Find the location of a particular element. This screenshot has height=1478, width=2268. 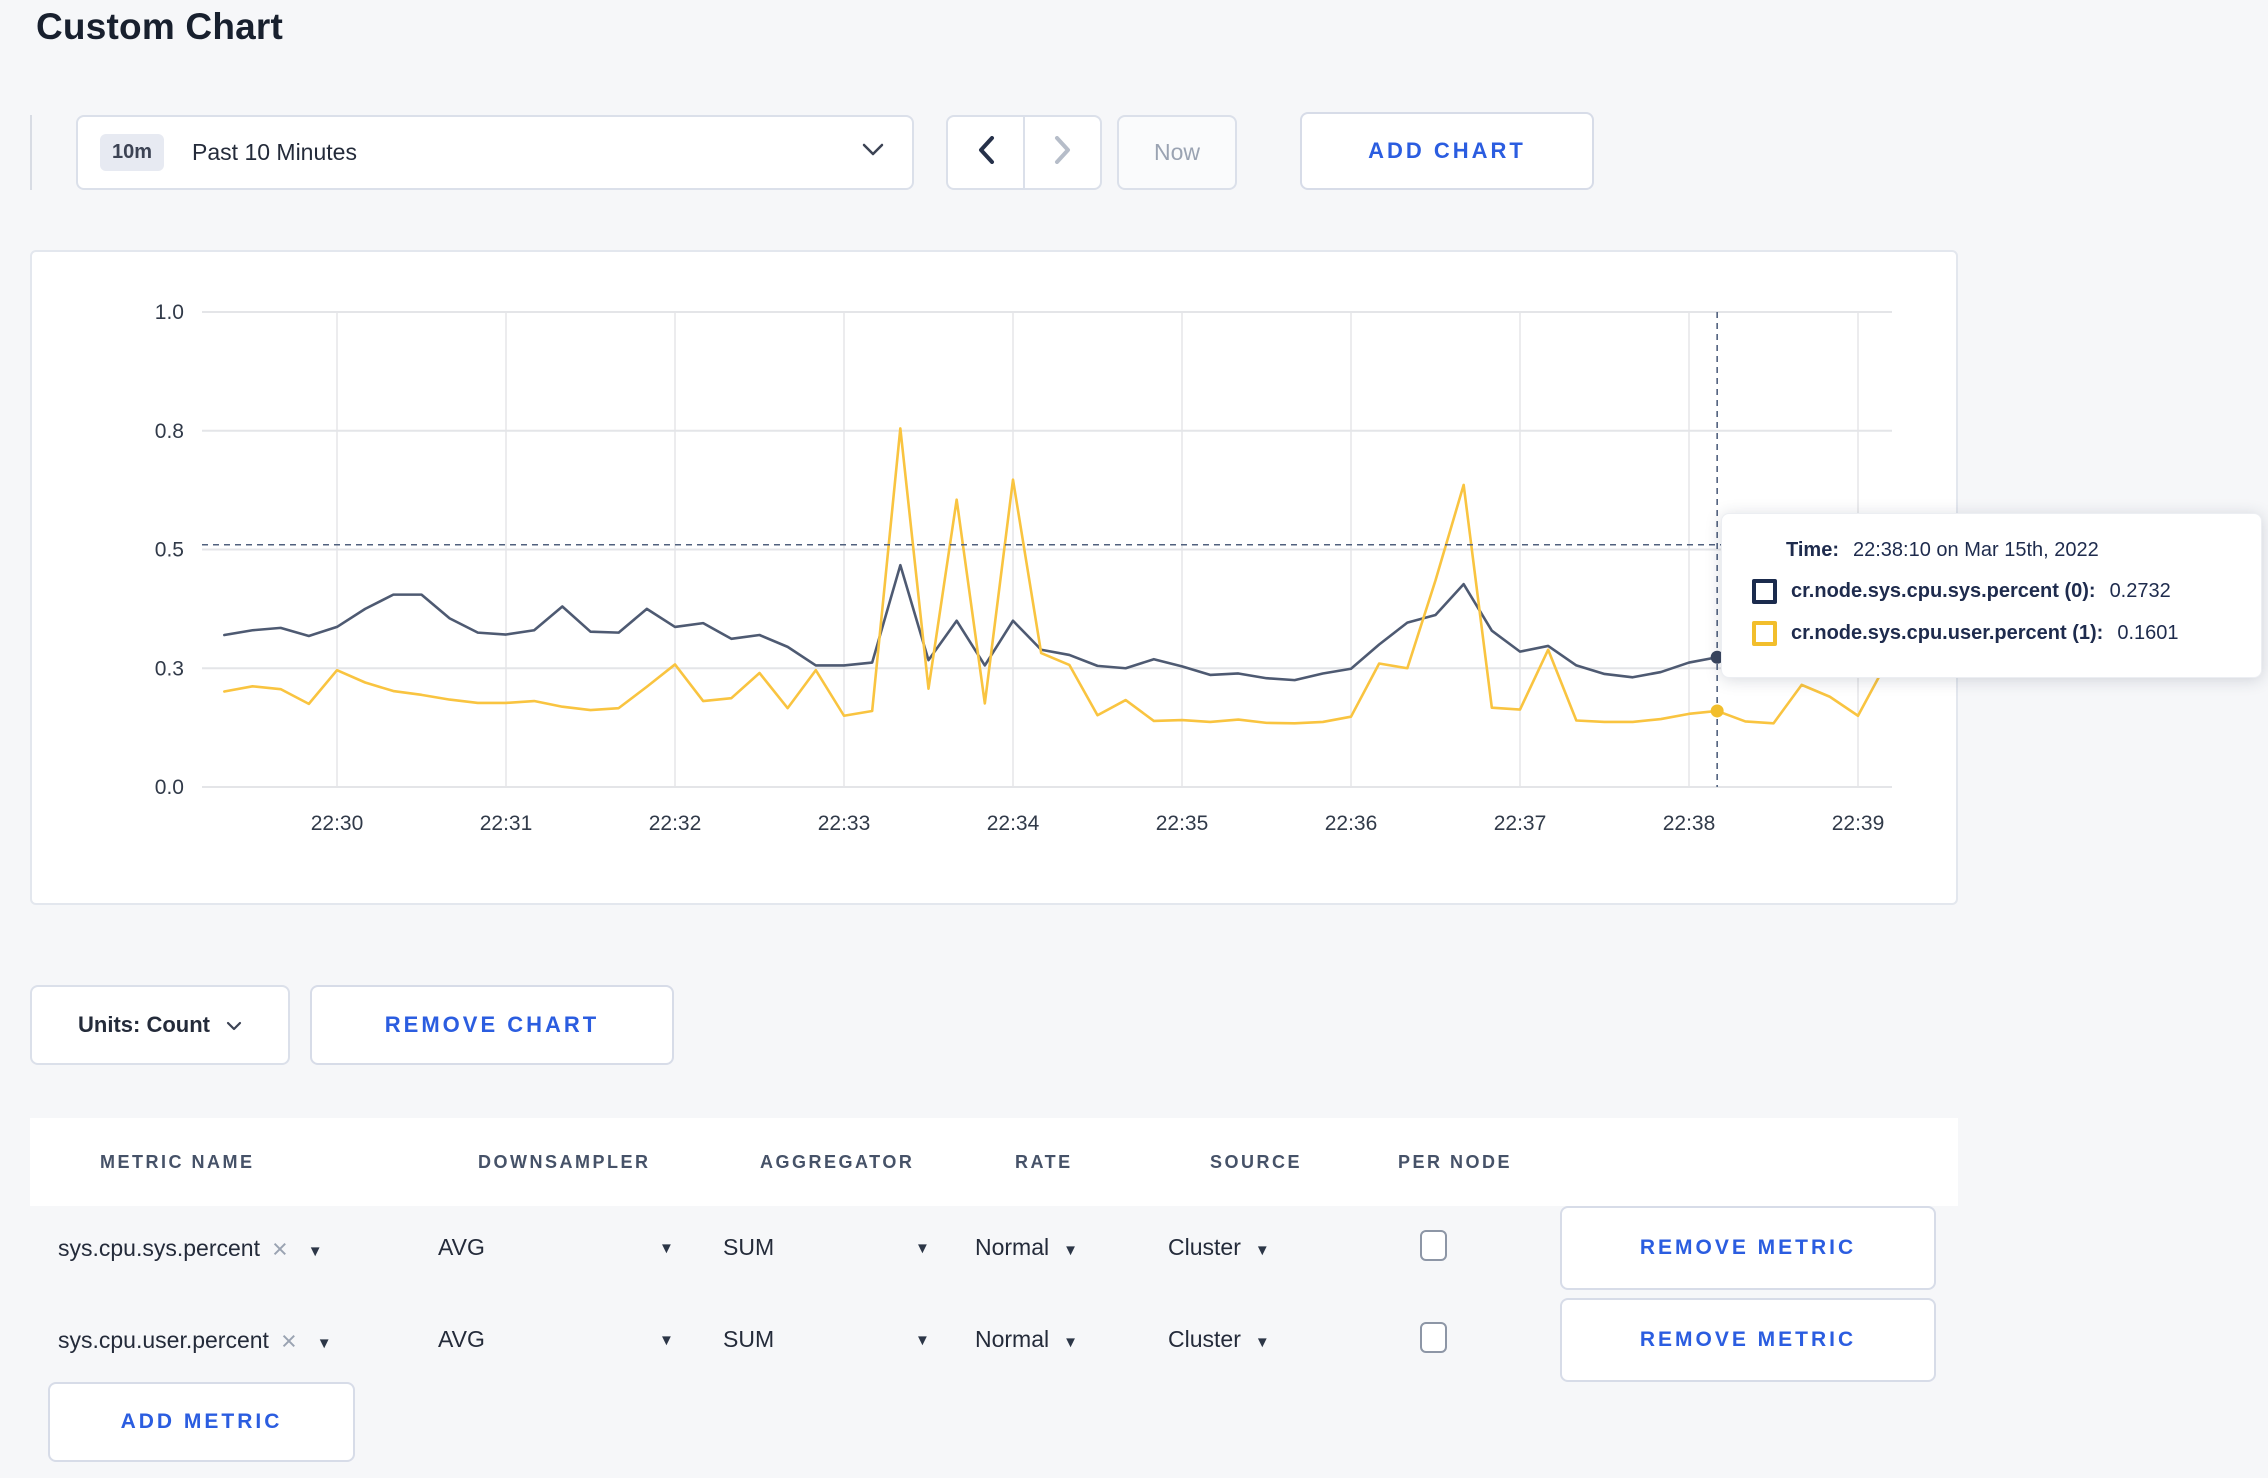

svg-text: 0.0 is located at coordinates (169, 787).